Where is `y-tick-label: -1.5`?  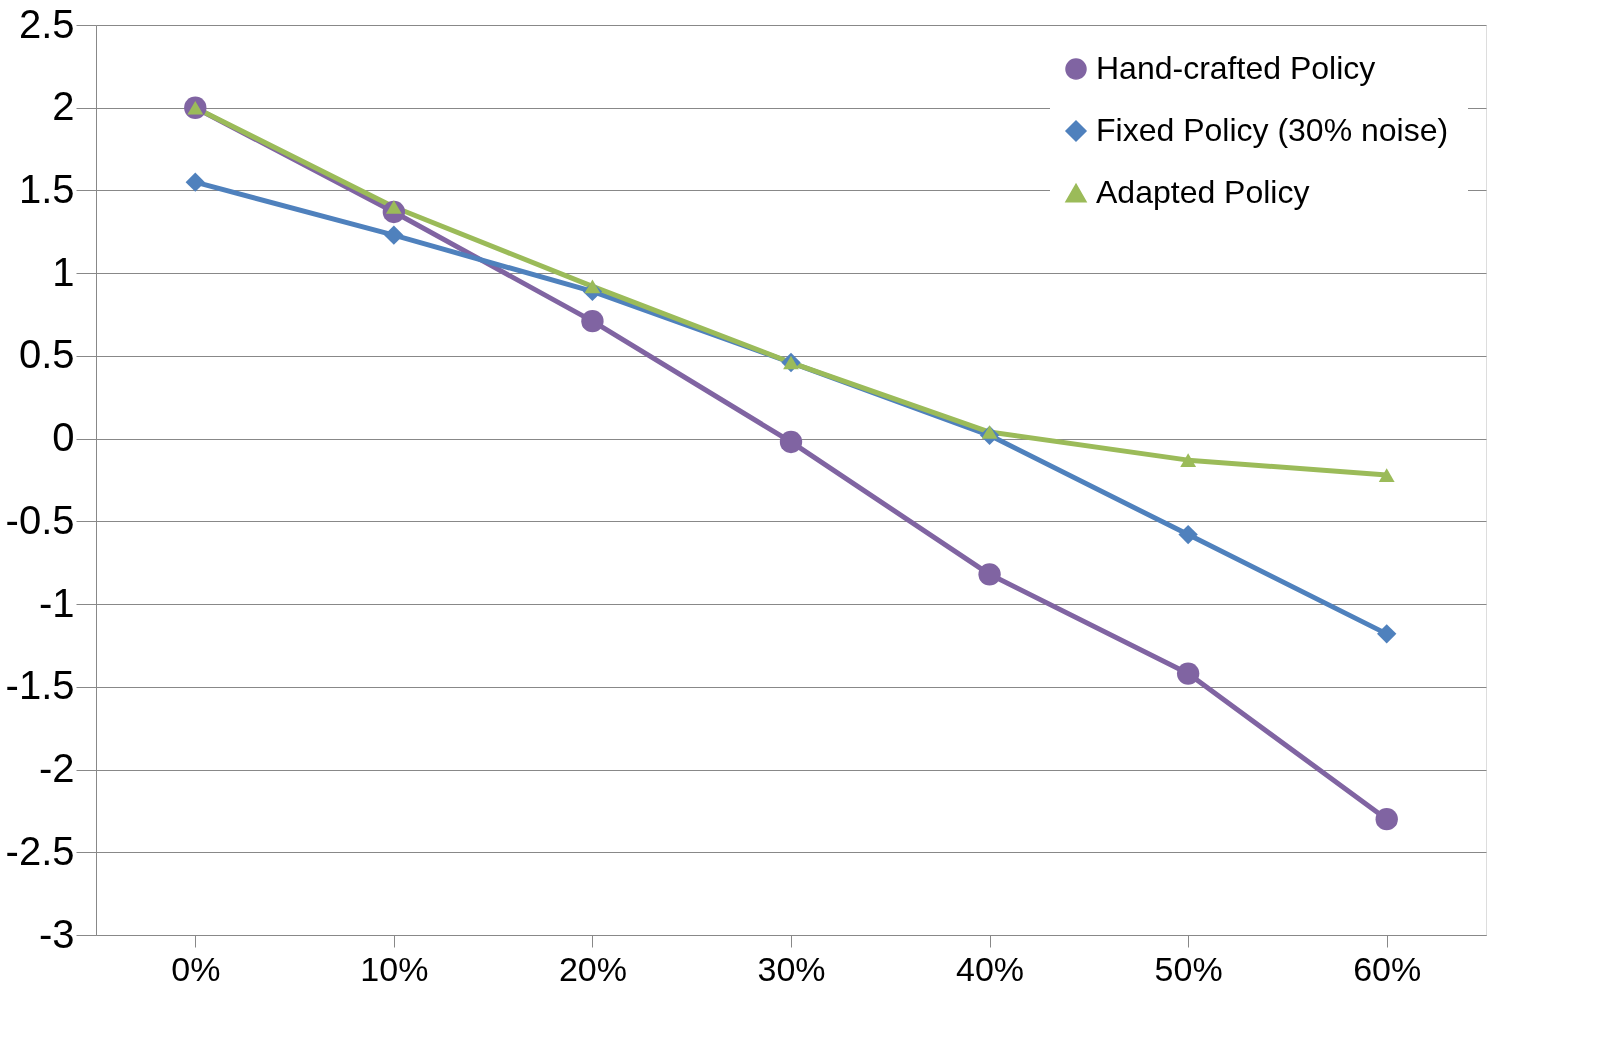 y-tick-label: -1.5 is located at coordinates (40, 685).